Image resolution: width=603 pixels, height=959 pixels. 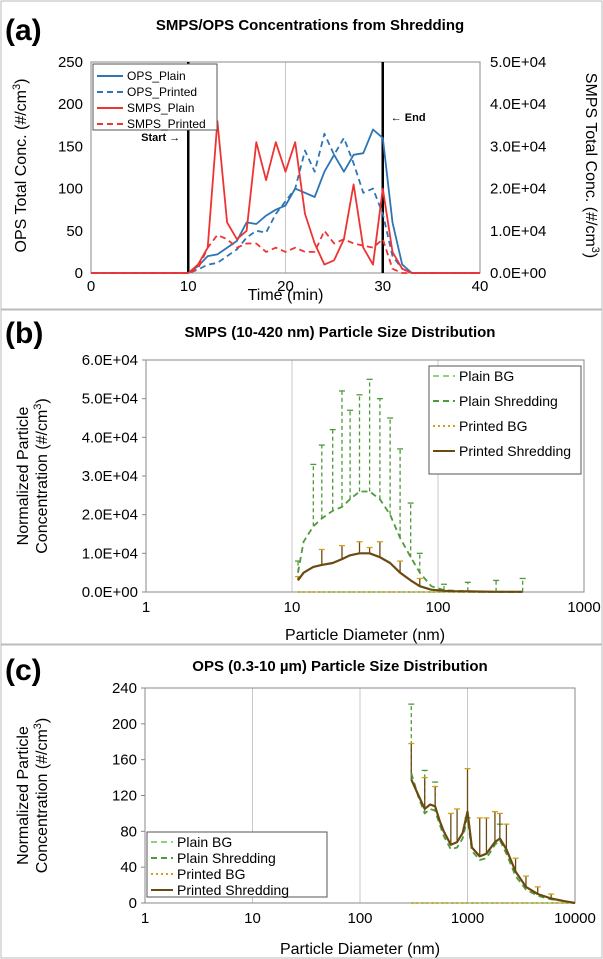 What do you see at coordinates (79, 273) in the screenshot?
I see `y-left-tick-label: 0` at bounding box center [79, 273].